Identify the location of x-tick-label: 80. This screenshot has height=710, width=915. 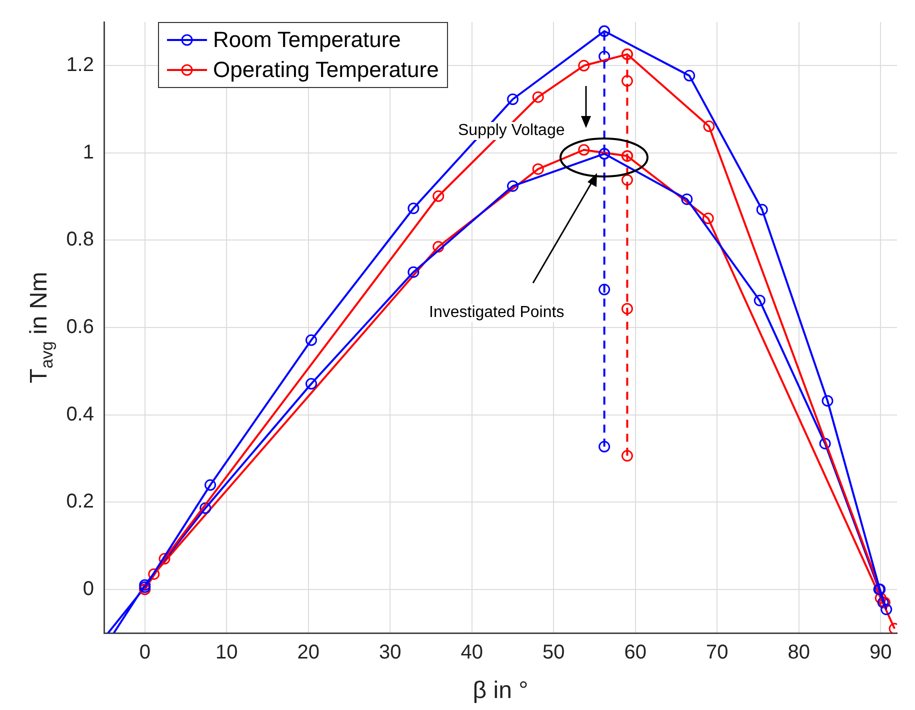
(799, 653).